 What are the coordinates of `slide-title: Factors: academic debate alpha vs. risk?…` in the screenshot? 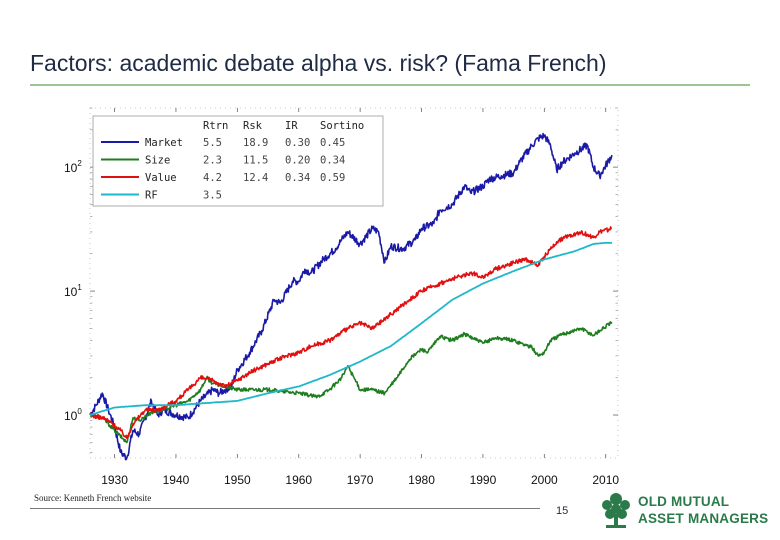 It's located at (318, 63).